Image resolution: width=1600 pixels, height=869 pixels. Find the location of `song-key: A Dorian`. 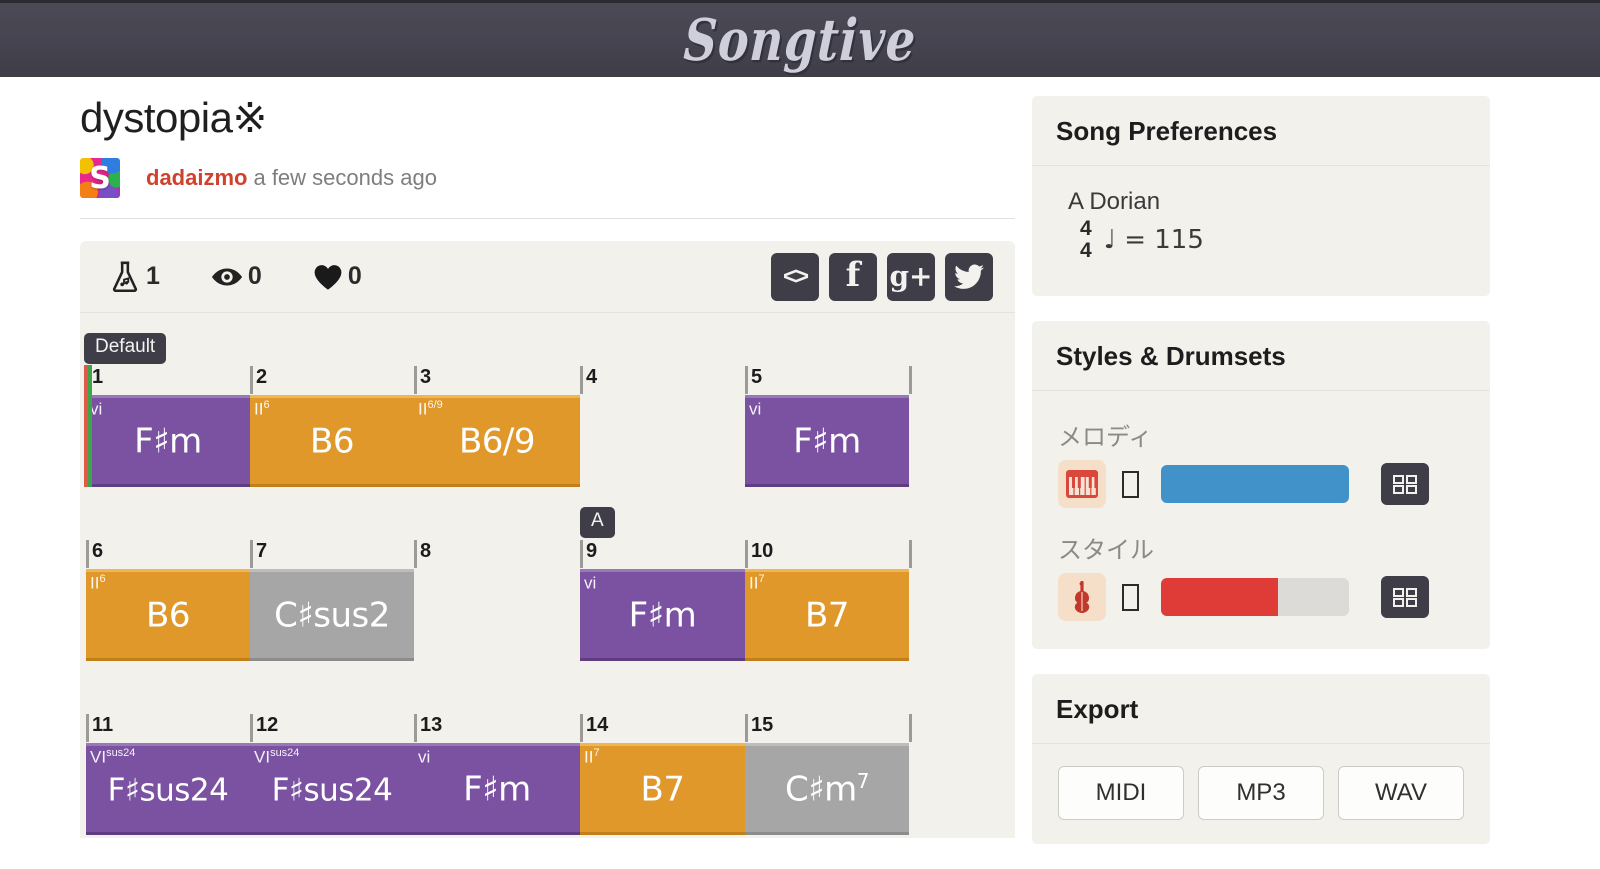

song-key: A Dorian is located at coordinates (1114, 201).